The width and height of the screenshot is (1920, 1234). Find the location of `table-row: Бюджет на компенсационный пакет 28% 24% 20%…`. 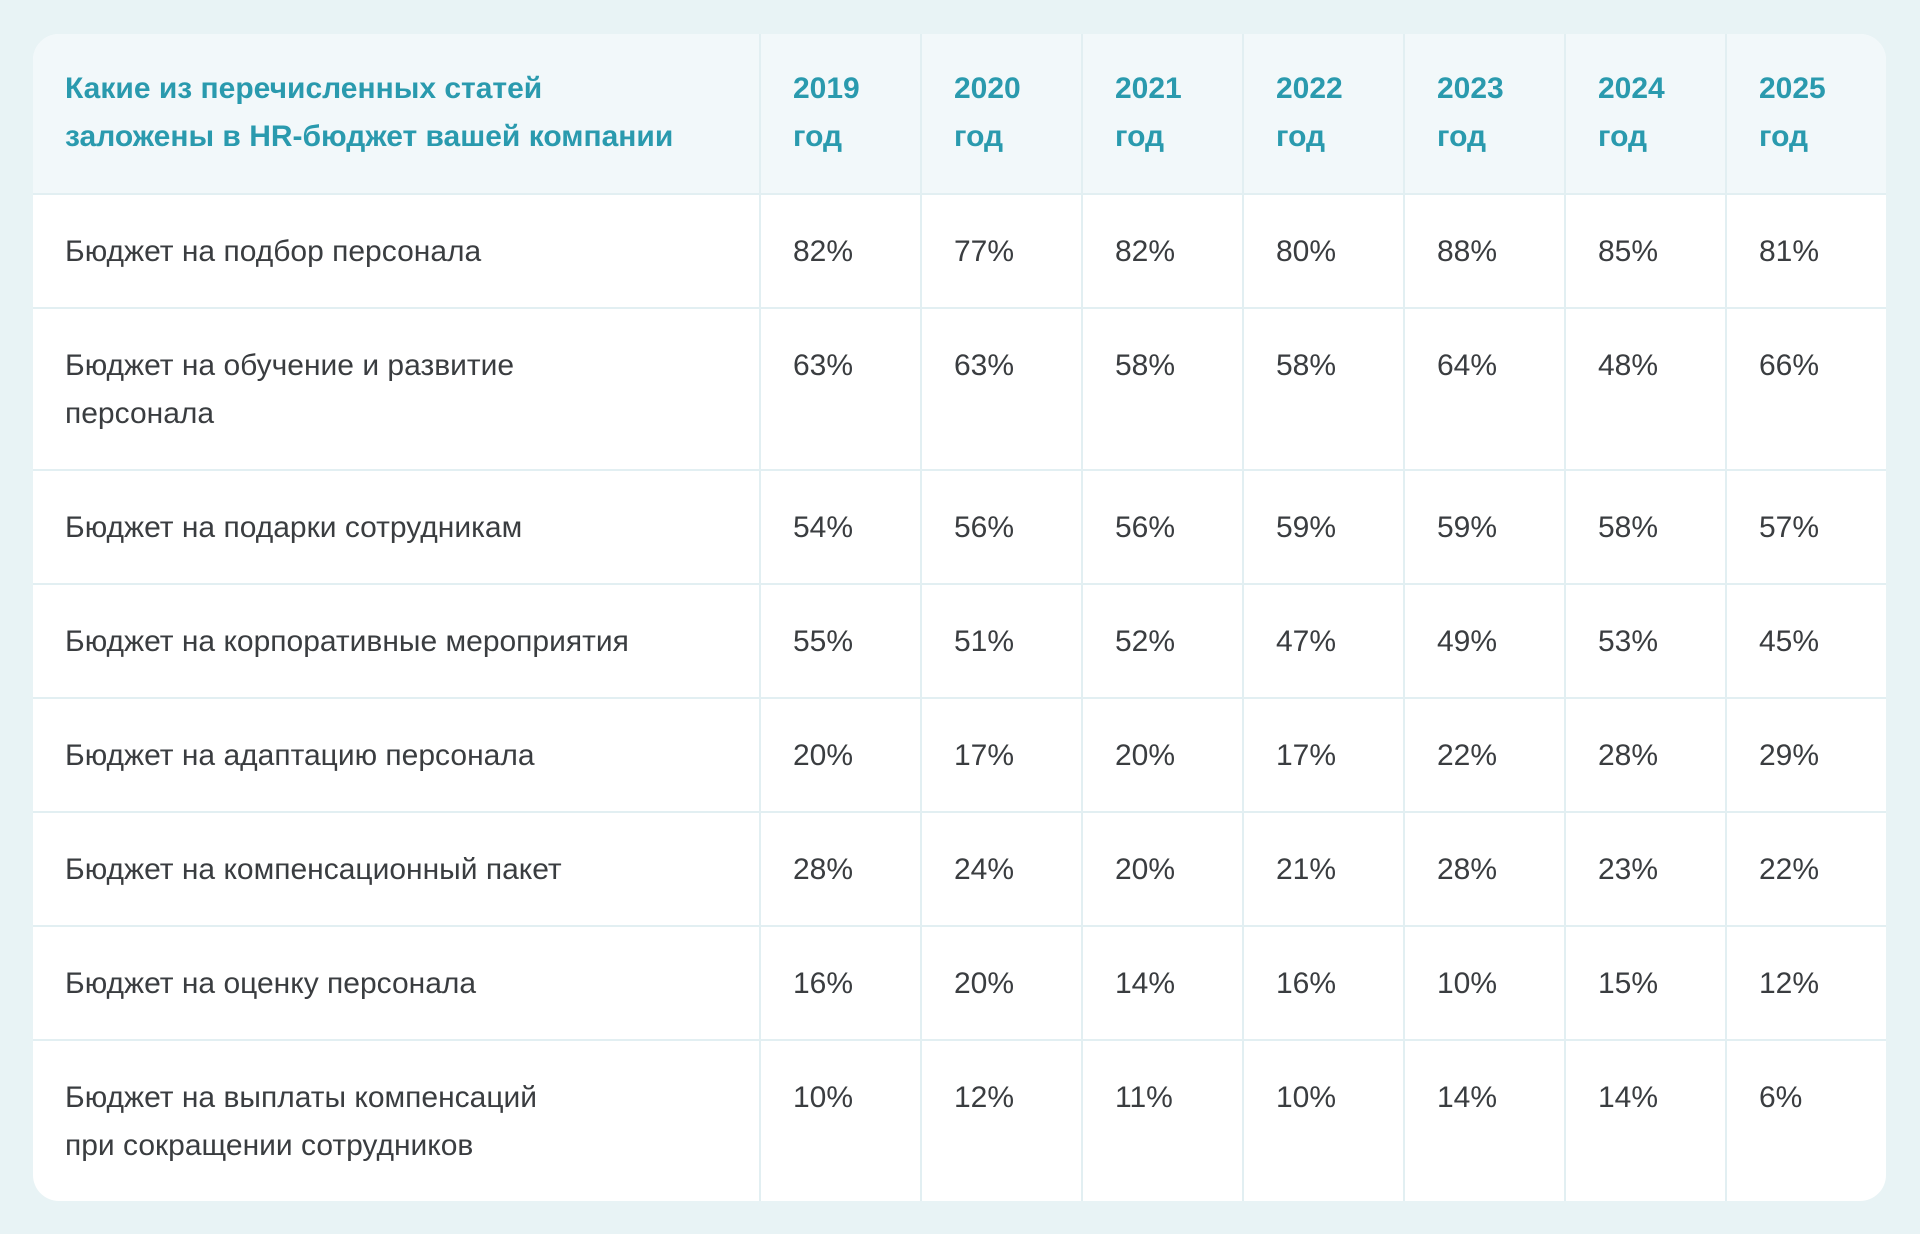

table-row: Бюджет на компенсационный пакет 28% 24% 20%… is located at coordinates (959, 868).